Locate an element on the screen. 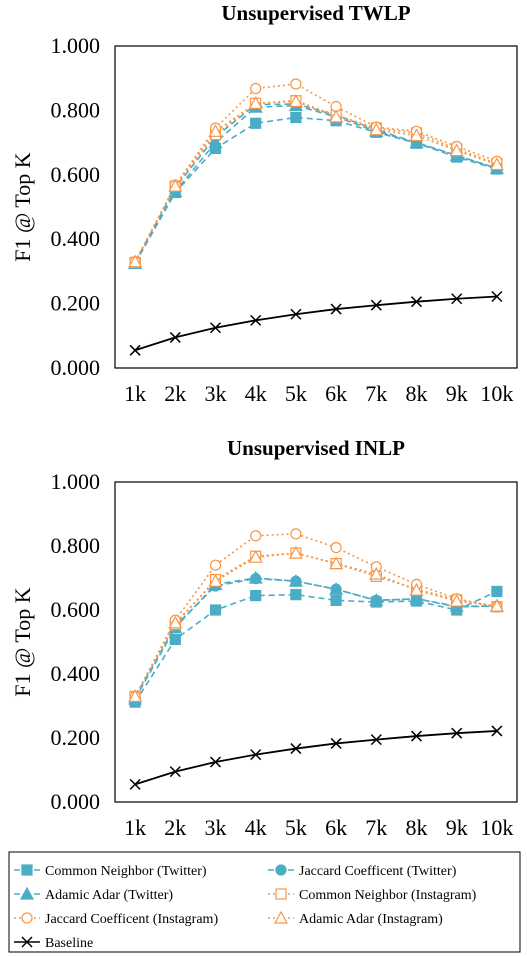  legend-label: Common Neighbor (Twitter) is located at coordinates (126, 871).